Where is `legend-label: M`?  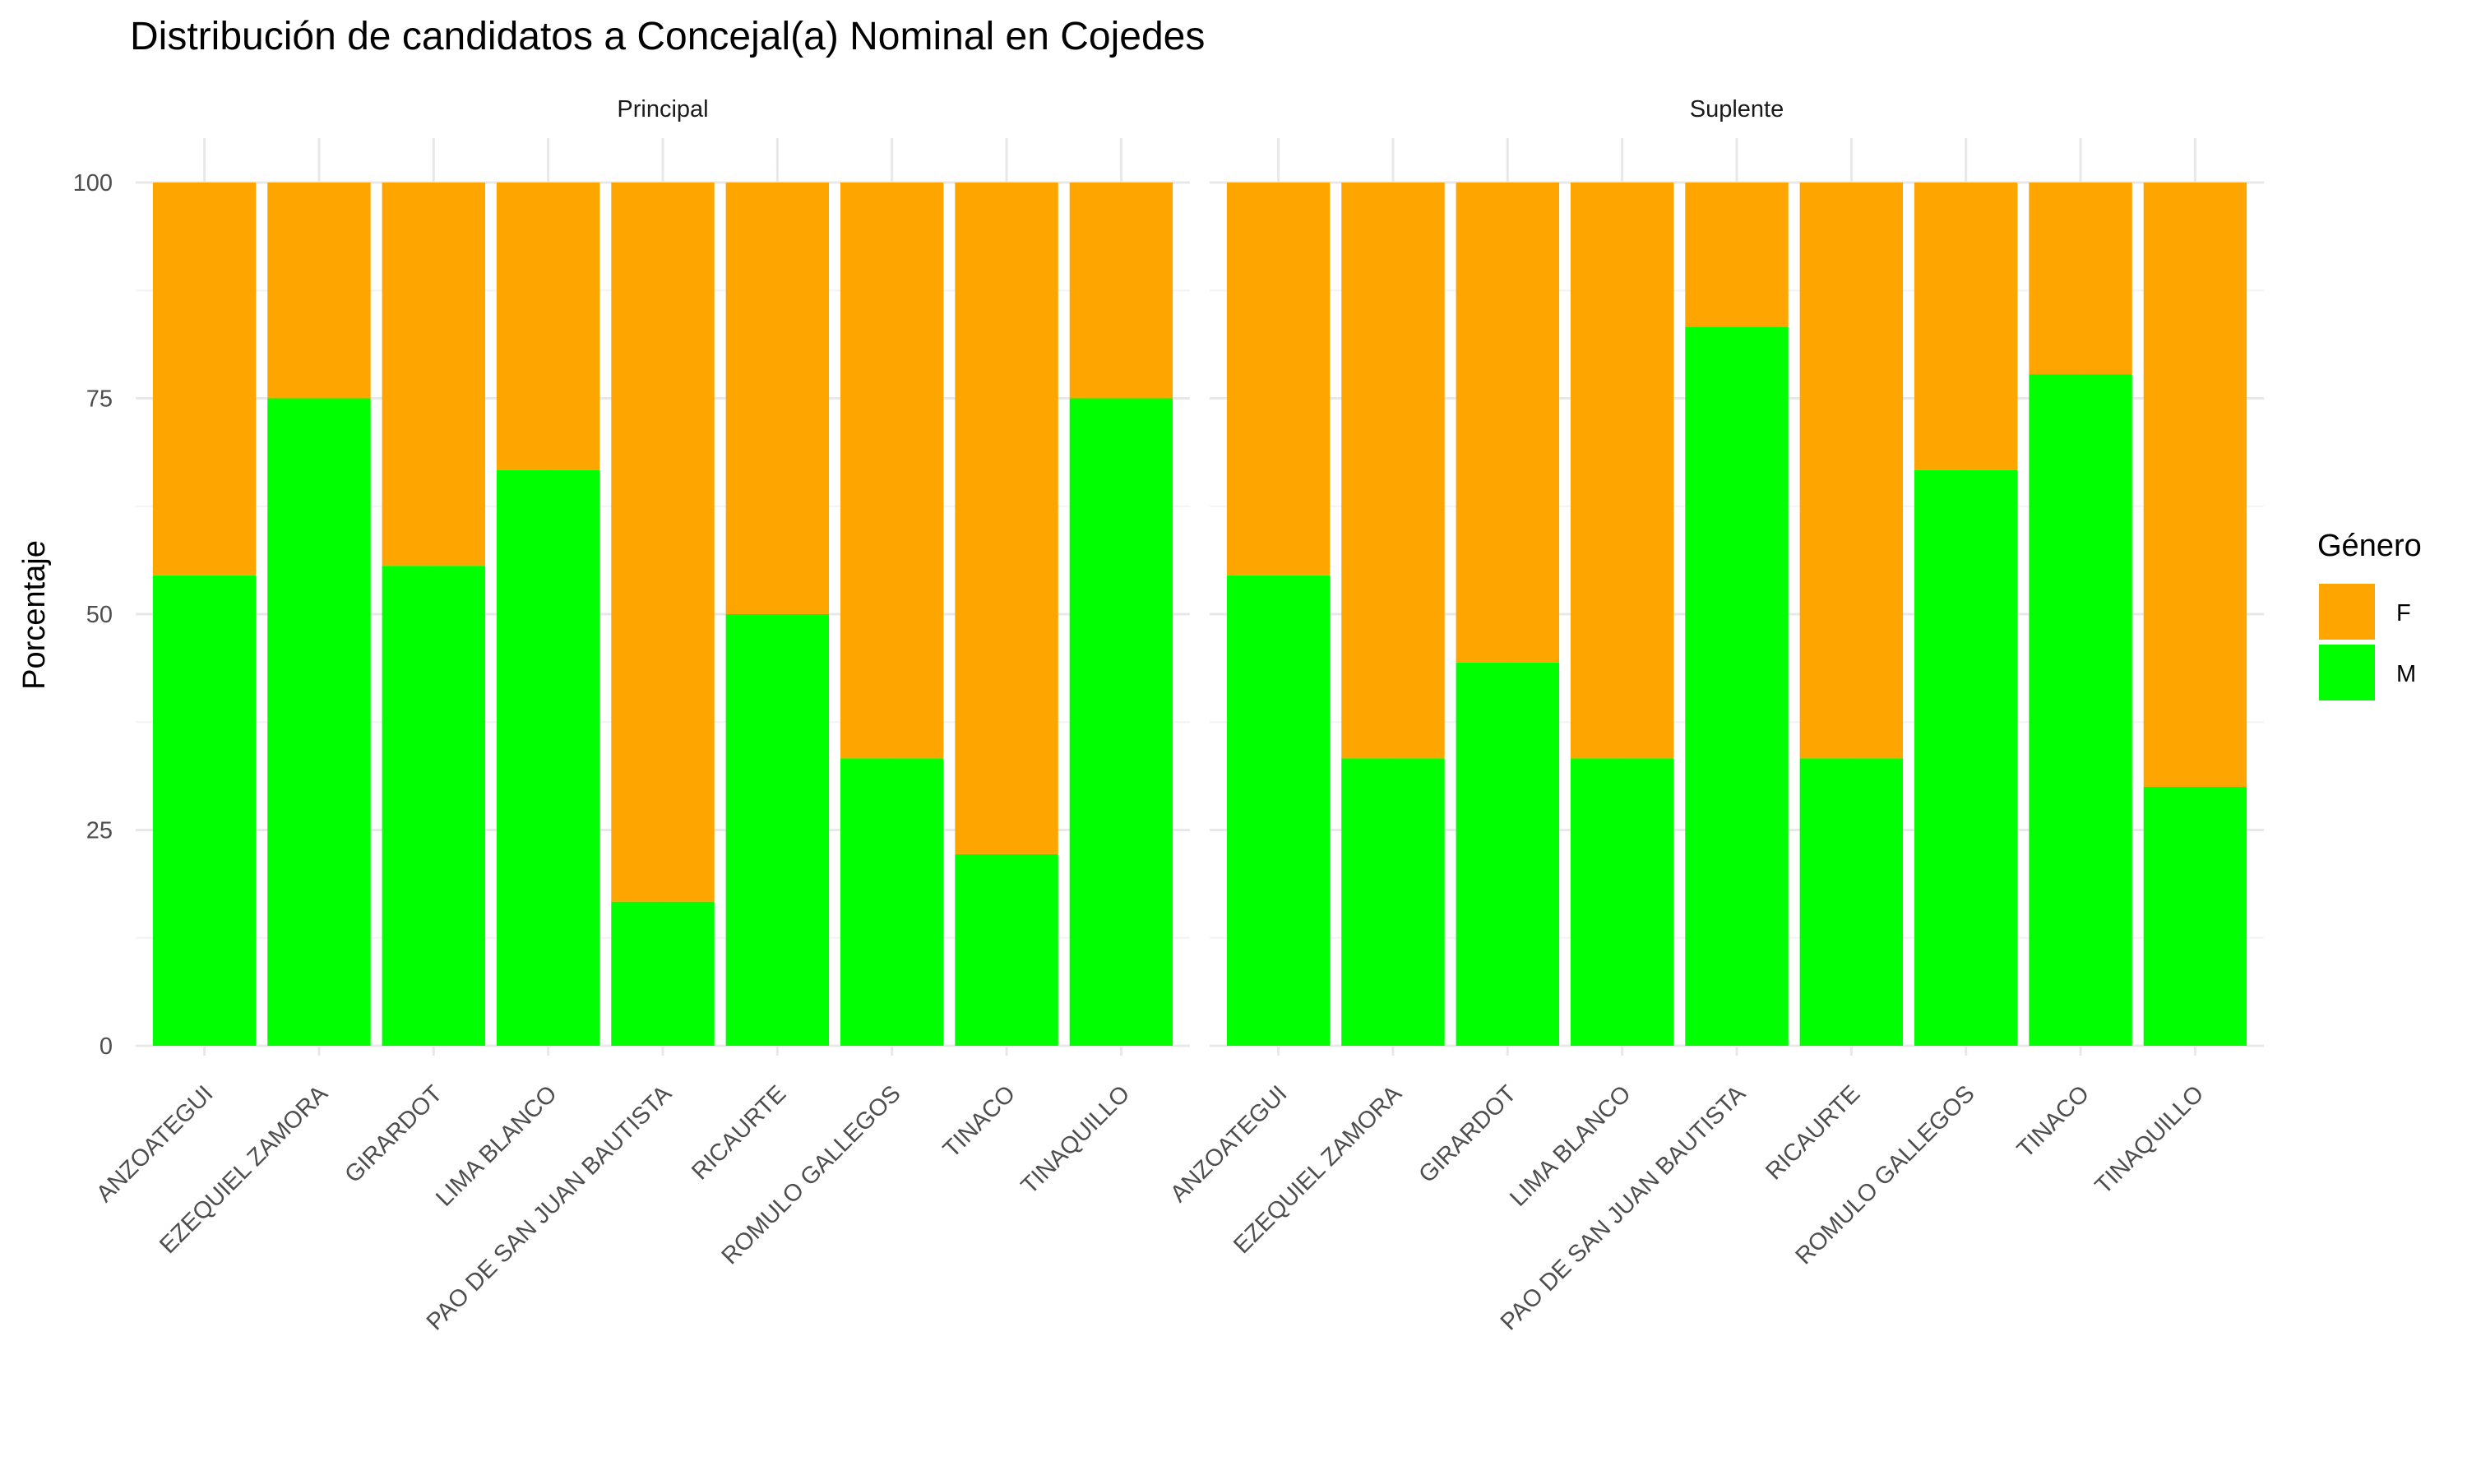
legend-label: M is located at coordinates (2406, 674).